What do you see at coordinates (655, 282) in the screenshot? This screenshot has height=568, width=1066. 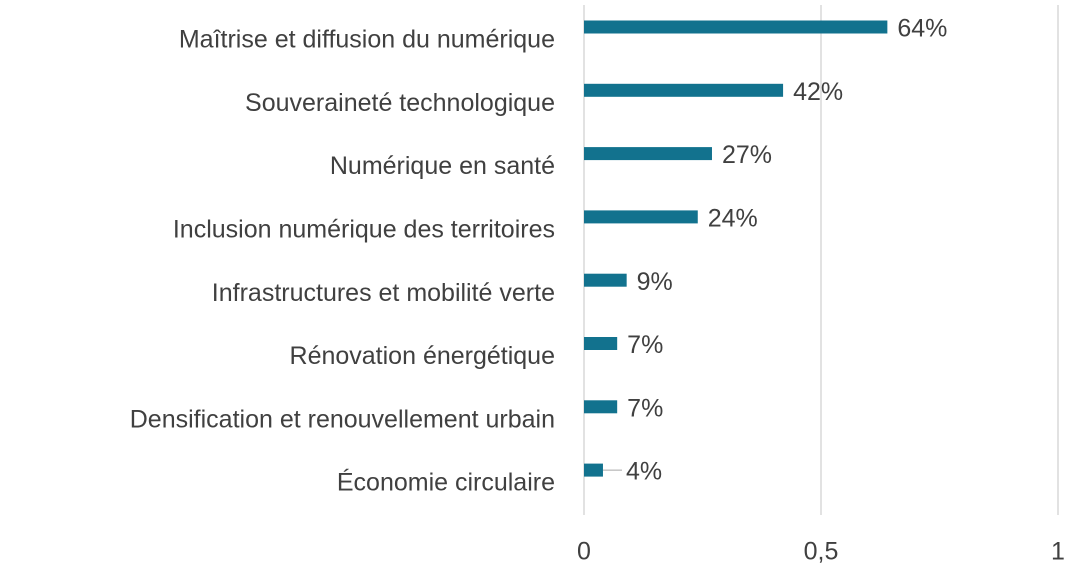 I see `value-label: 9%` at bounding box center [655, 282].